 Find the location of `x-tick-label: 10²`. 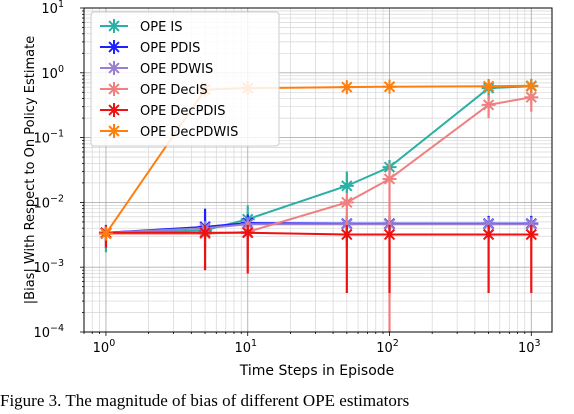

x-tick-label: 10² is located at coordinates (387, 347).